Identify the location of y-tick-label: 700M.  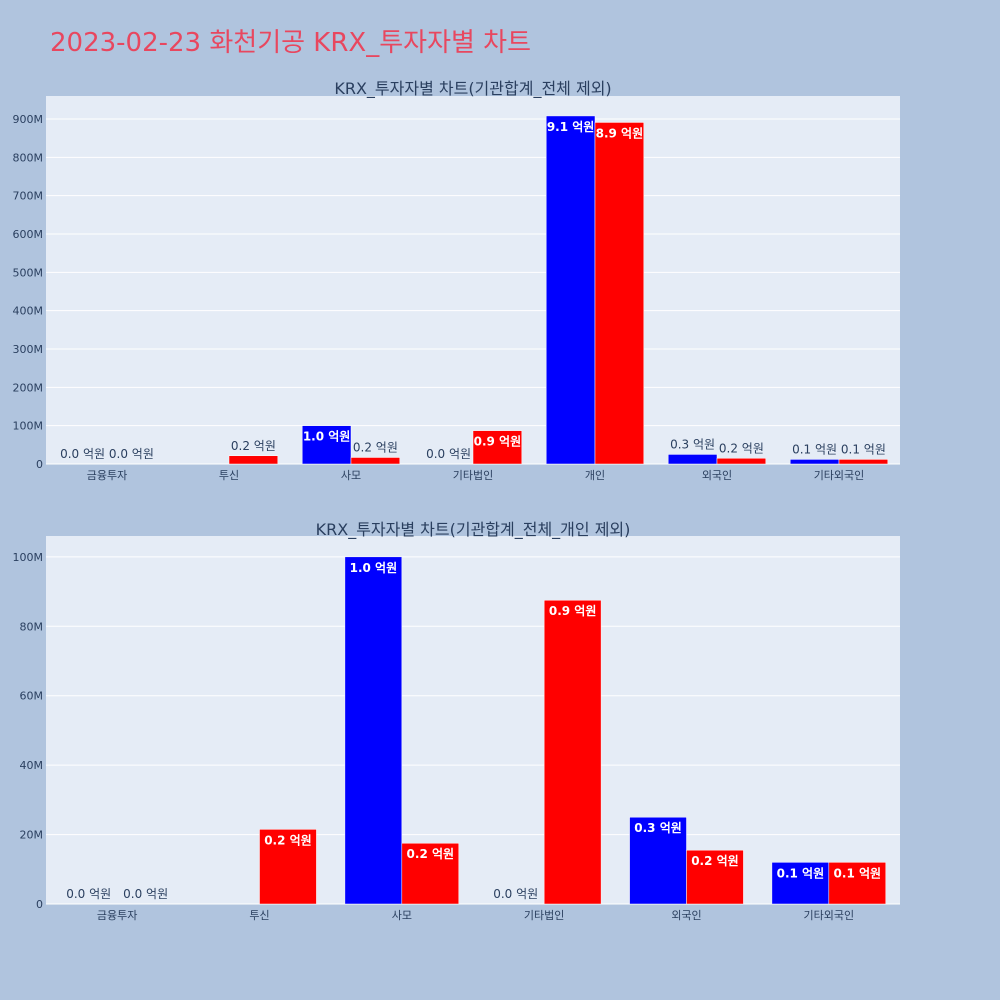
(28, 196).